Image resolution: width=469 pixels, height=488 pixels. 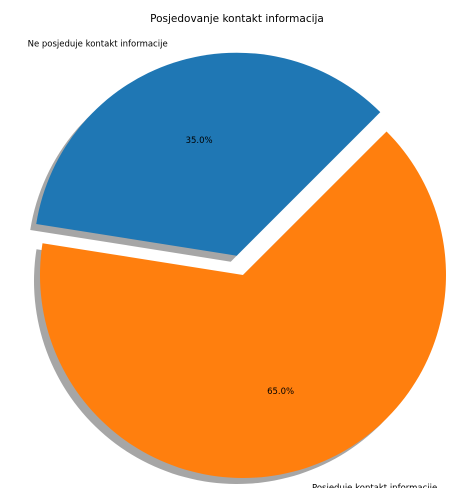 I want to click on slice-category-label: Posjeduje kontakt informacije, so click(x=374, y=485).